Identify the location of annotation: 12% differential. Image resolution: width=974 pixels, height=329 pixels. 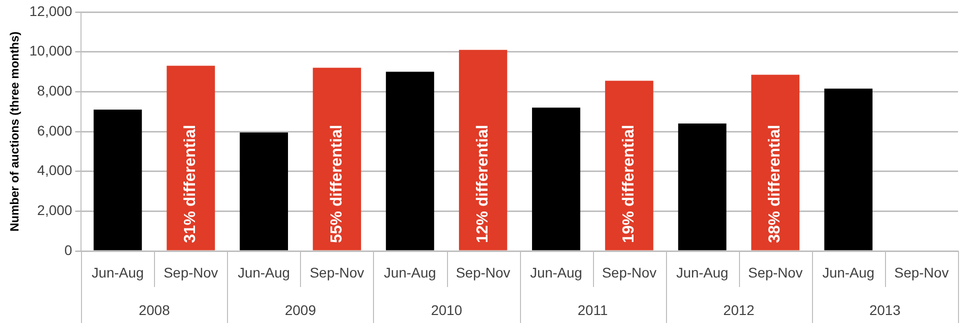
(483, 183).